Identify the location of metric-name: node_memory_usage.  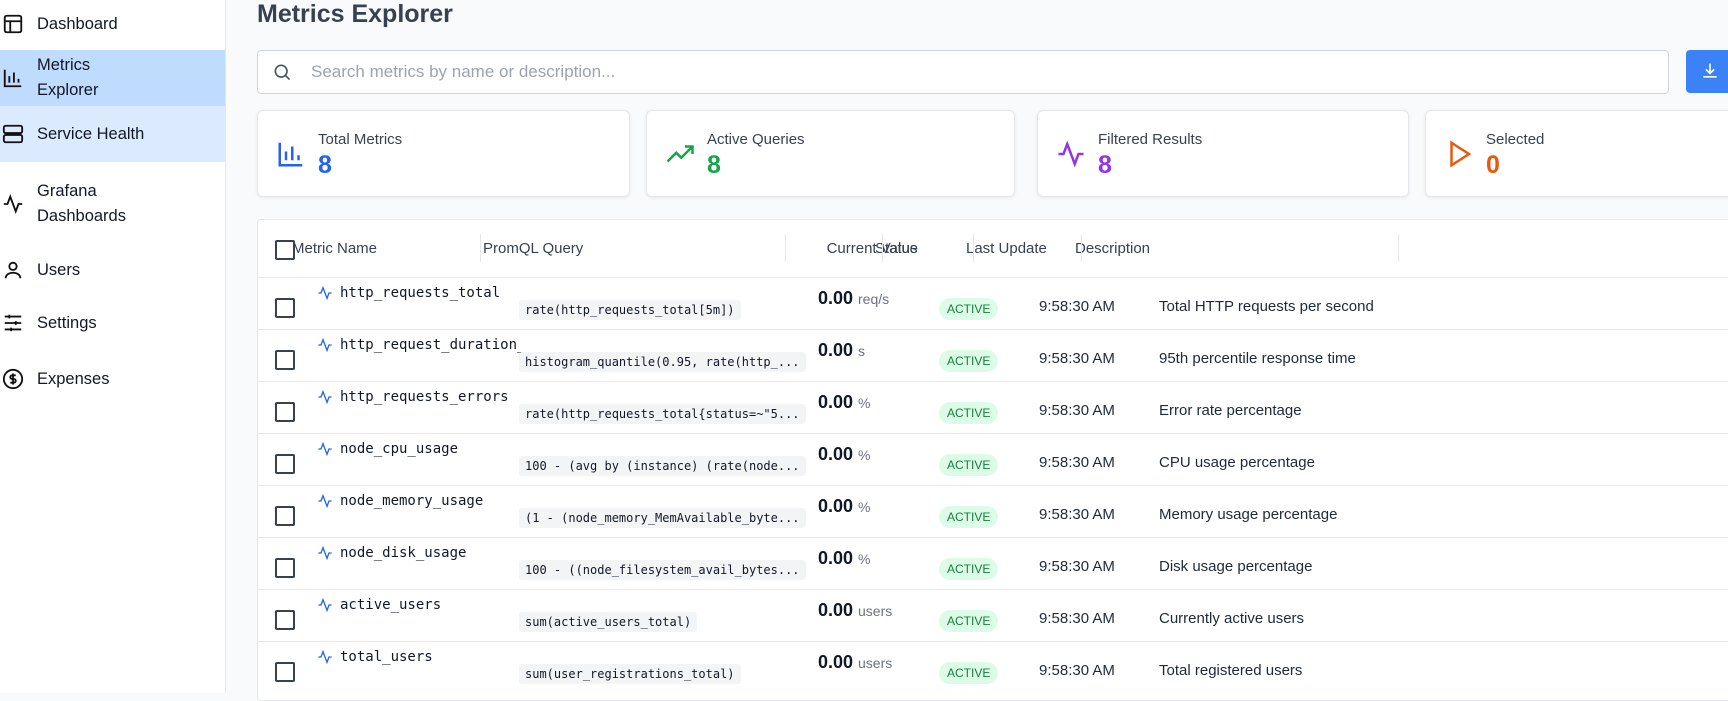
(412, 501).